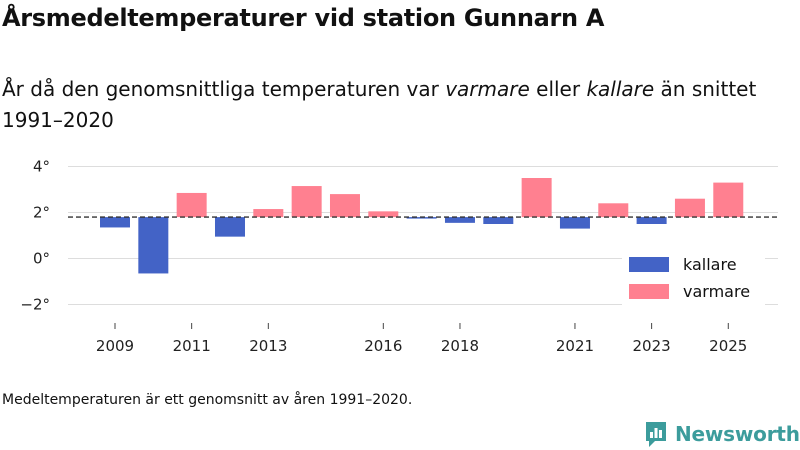 The image size is (800, 450). I want to click on y-tick-label: 2°, so click(41, 213).